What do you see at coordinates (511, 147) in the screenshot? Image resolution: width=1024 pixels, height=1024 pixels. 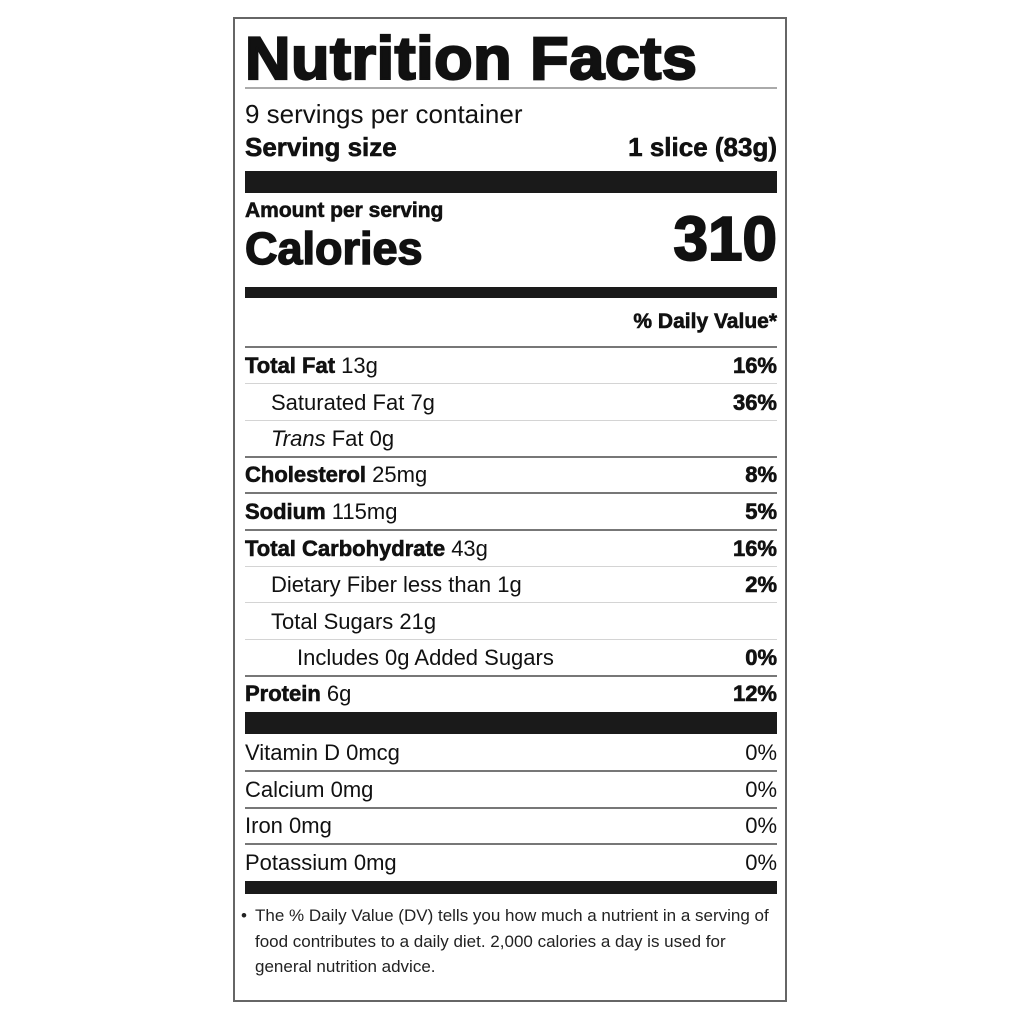 I see `serving-size-row: Serving size 1 slice (83g)` at bounding box center [511, 147].